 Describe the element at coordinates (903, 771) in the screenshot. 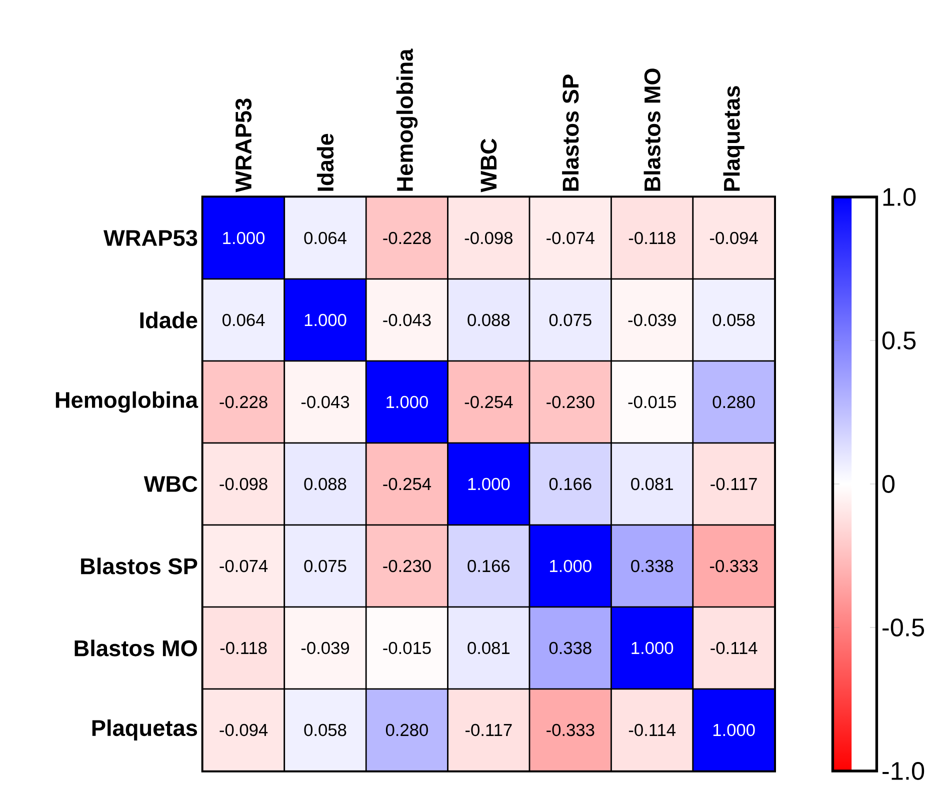

I see `color-bar-label: -1.0` at that location.